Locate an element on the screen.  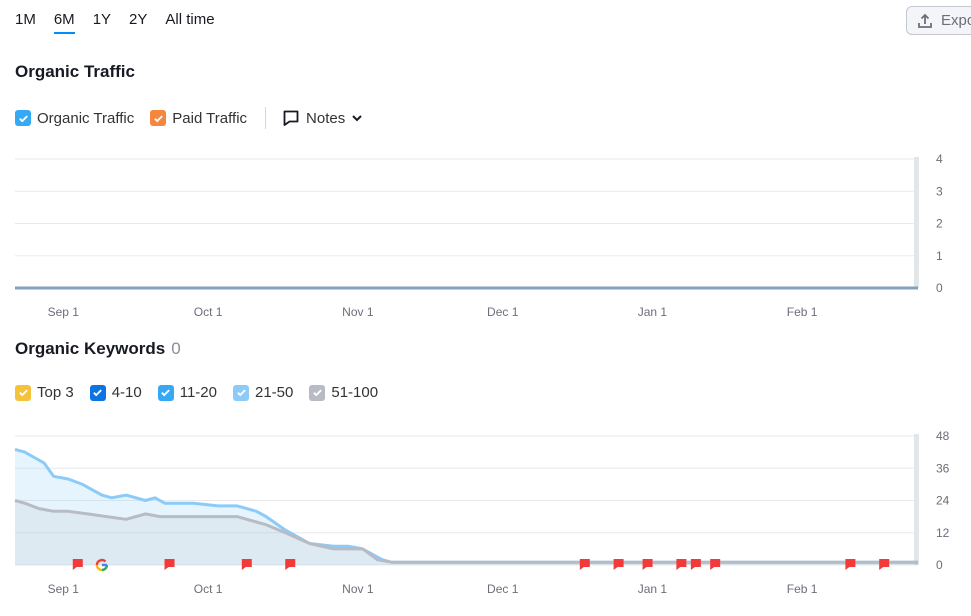
chevron-down-icon is located at coordinates (357, 118).